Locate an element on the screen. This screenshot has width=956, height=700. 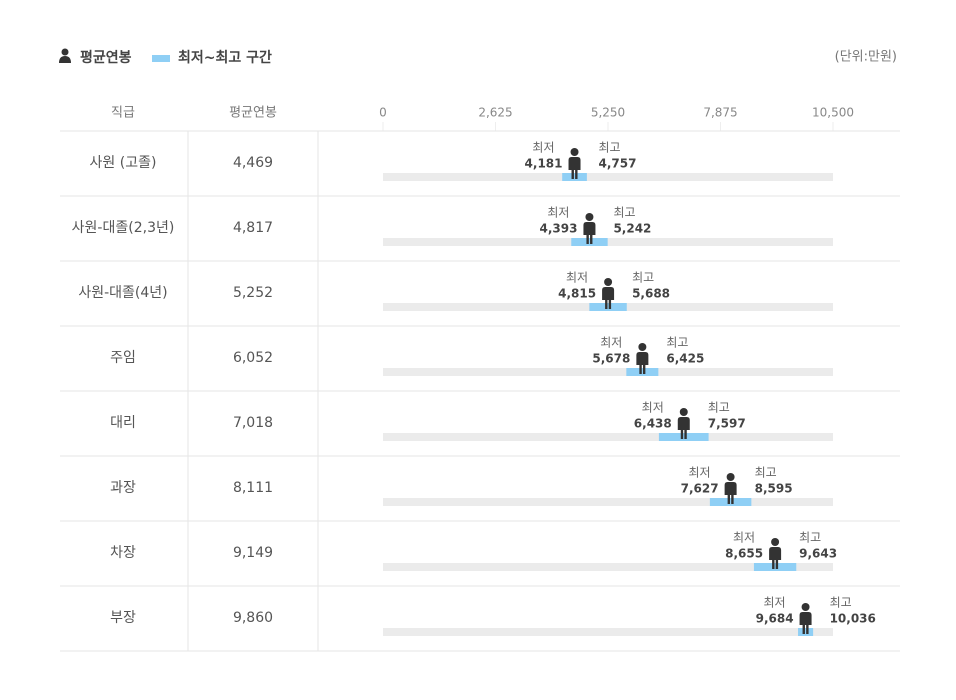
column-header: 직급 is located at coordinates (123, 113).